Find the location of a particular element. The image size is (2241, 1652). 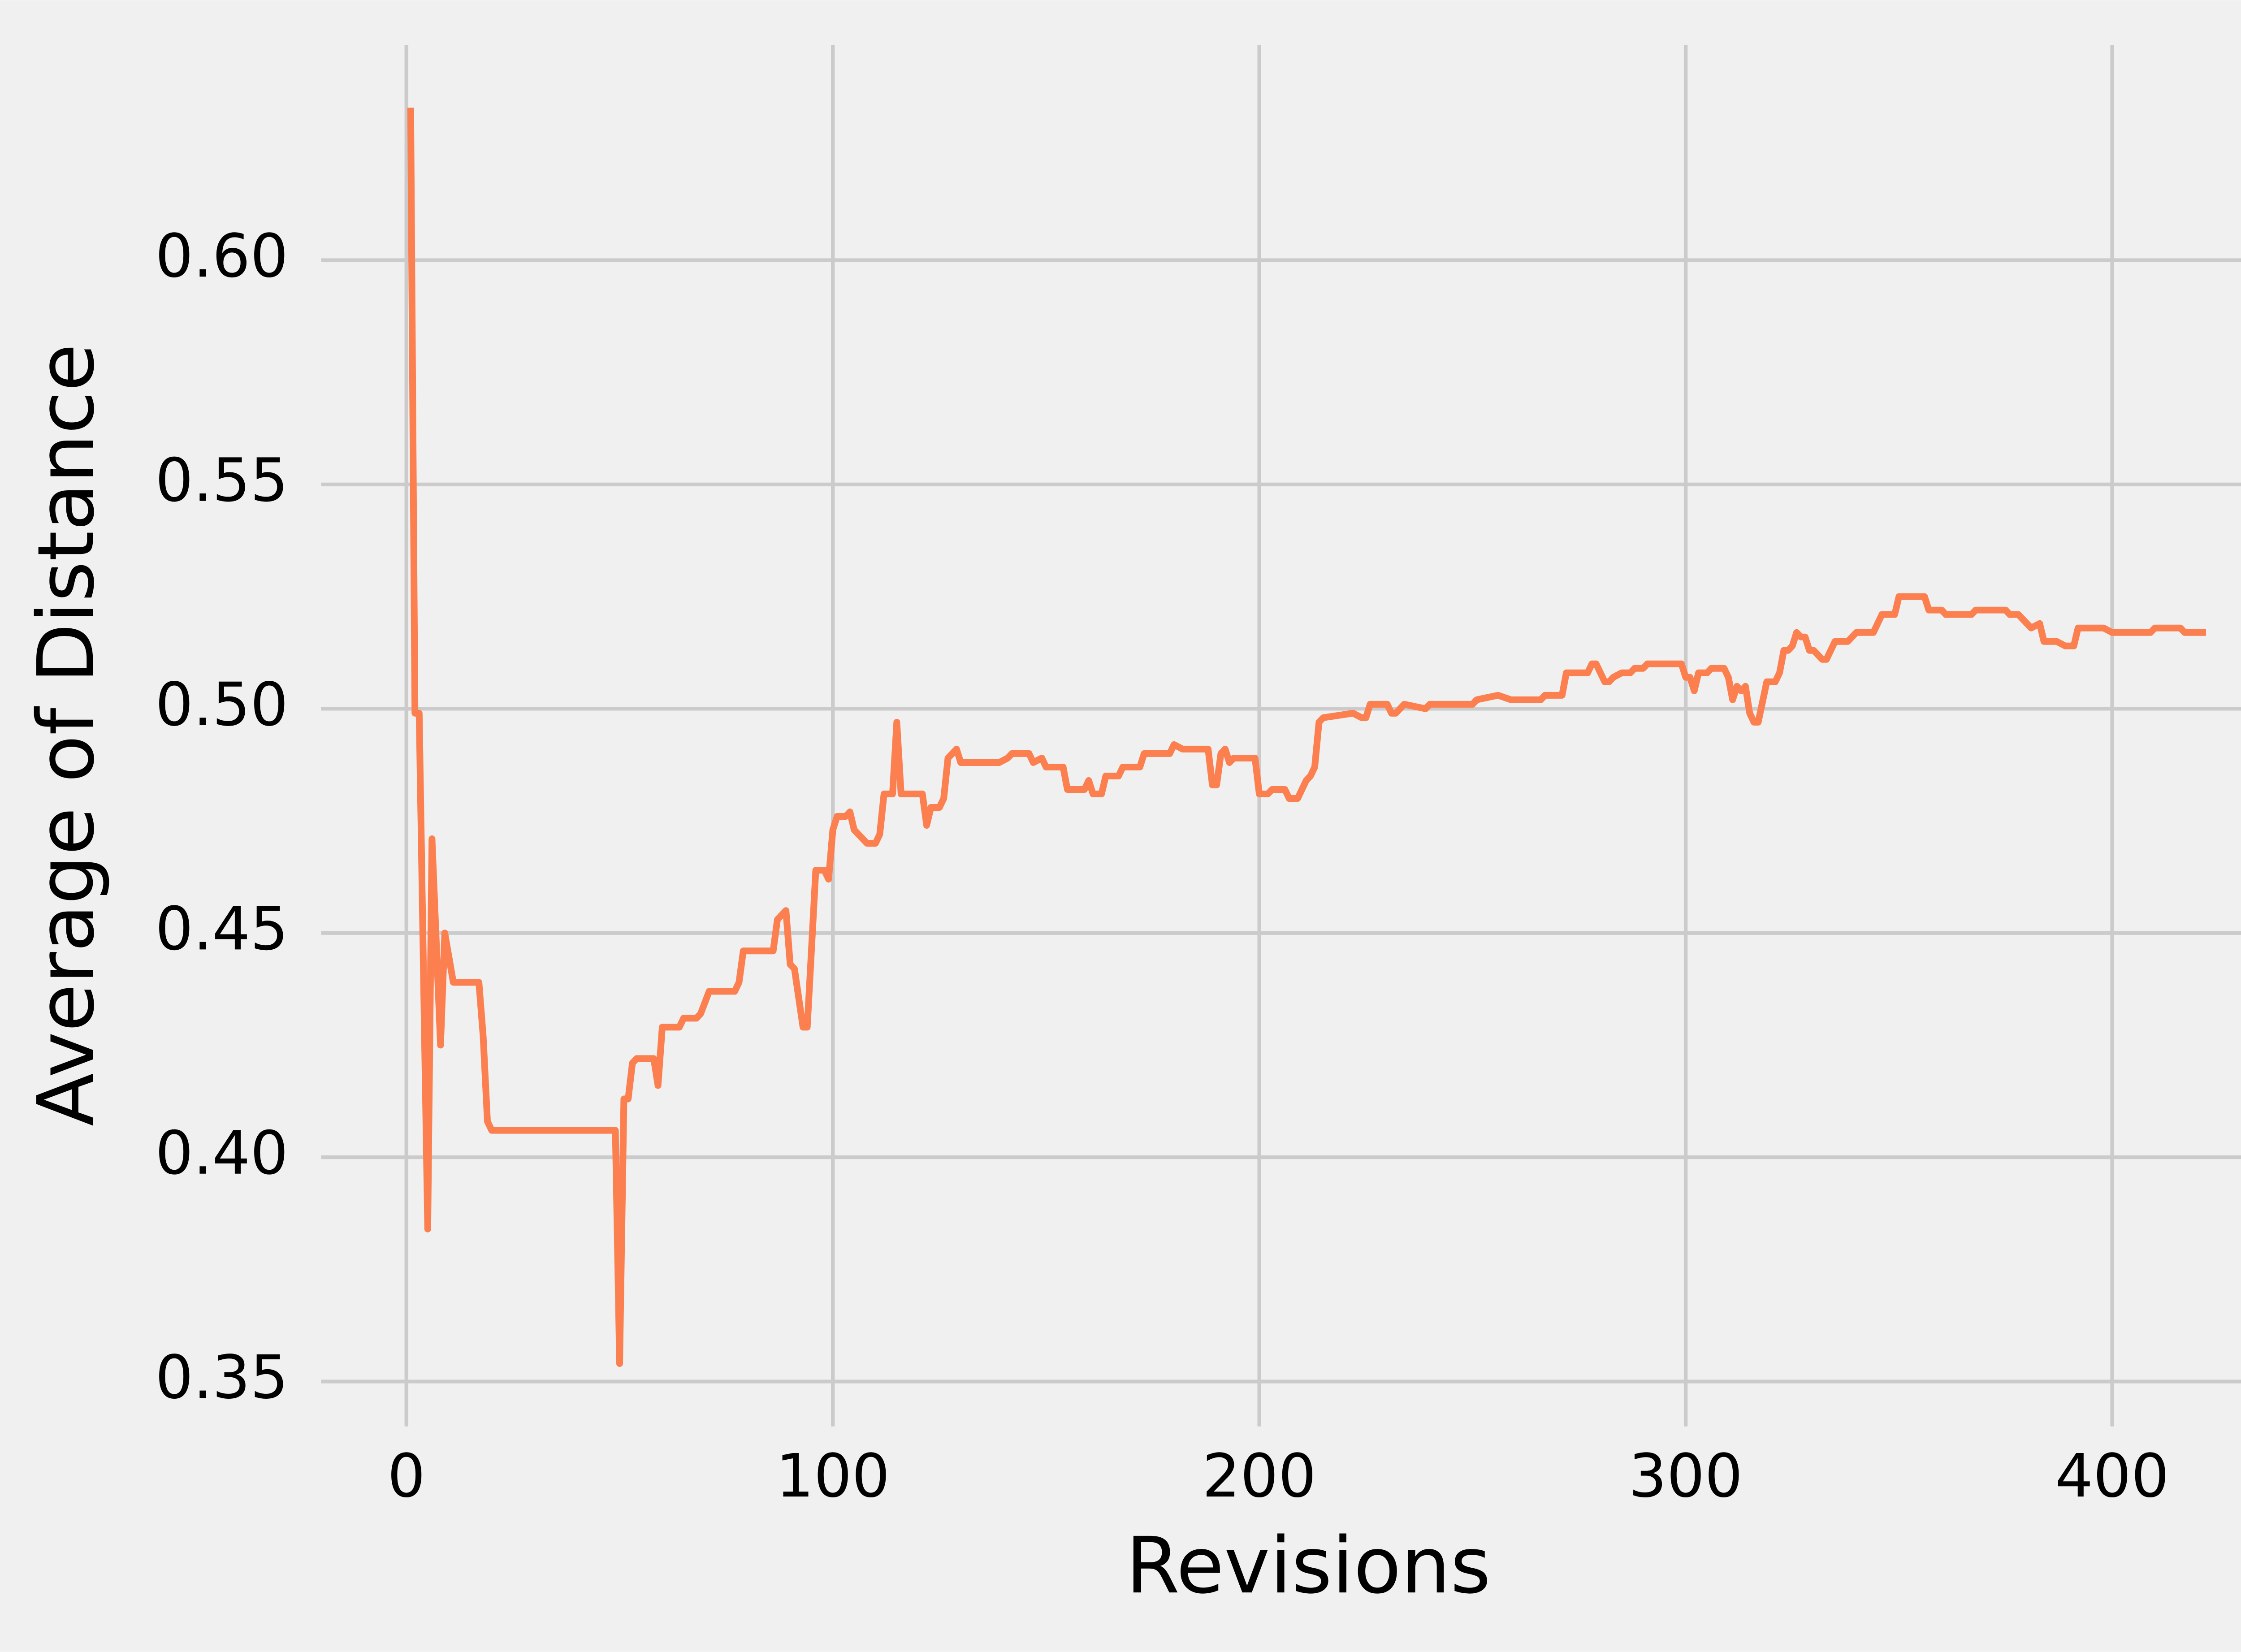

y-tick-label: 0.40 is located at coordinates (221, 1153).